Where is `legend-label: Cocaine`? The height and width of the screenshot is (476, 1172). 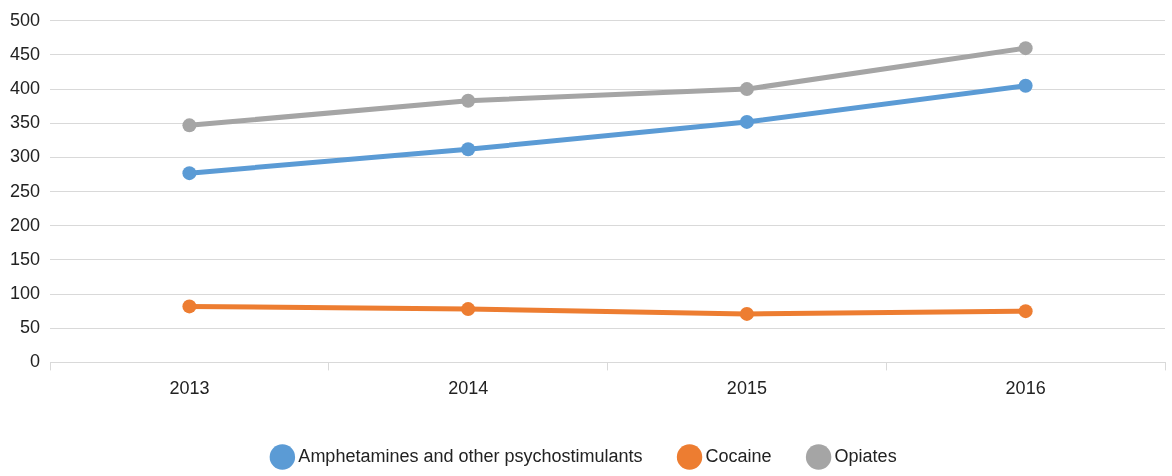
legend-label: Cocaine is located at coordinates (738, 455).